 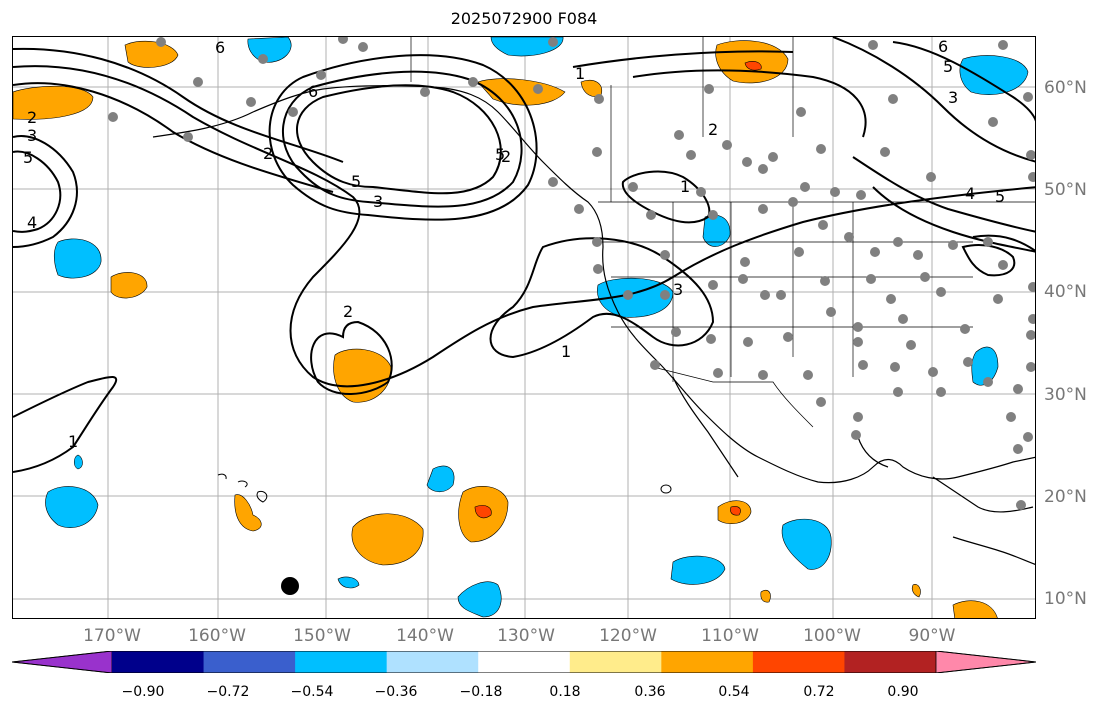 I want to click on colorbar-tick-label: −0.72, so click(x=228, y=692).